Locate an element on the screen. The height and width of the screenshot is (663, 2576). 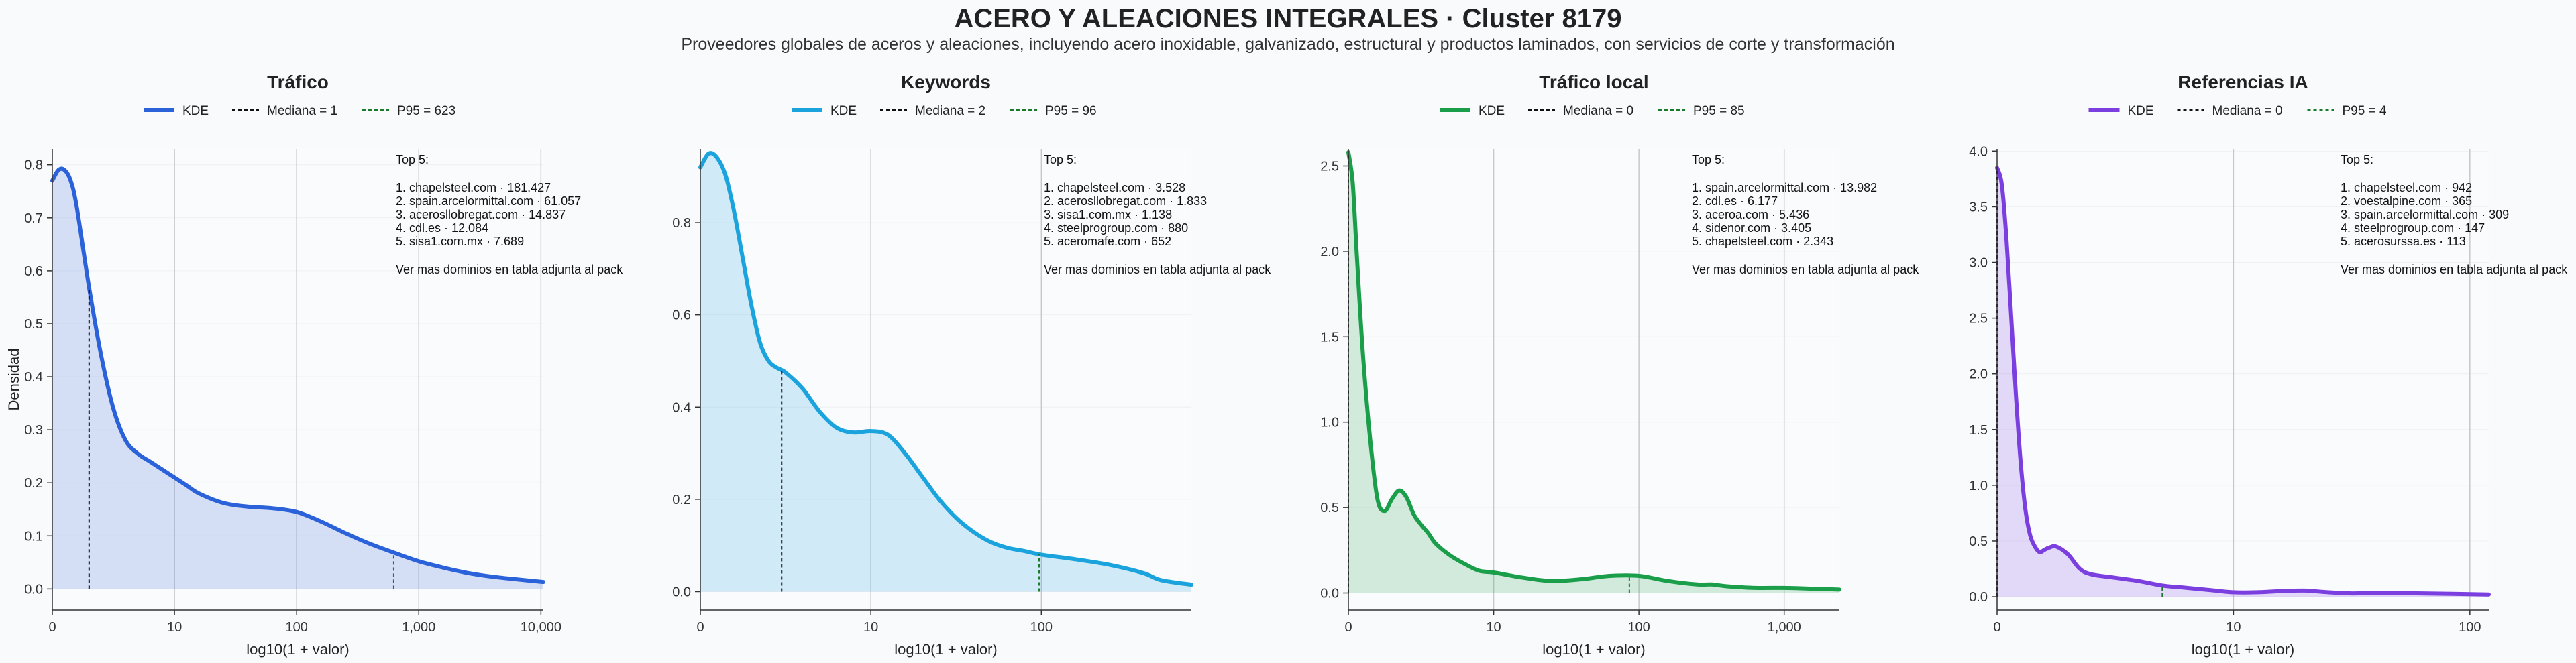
y-tick-label: 3.5 is located at coordinates (1978, 208).